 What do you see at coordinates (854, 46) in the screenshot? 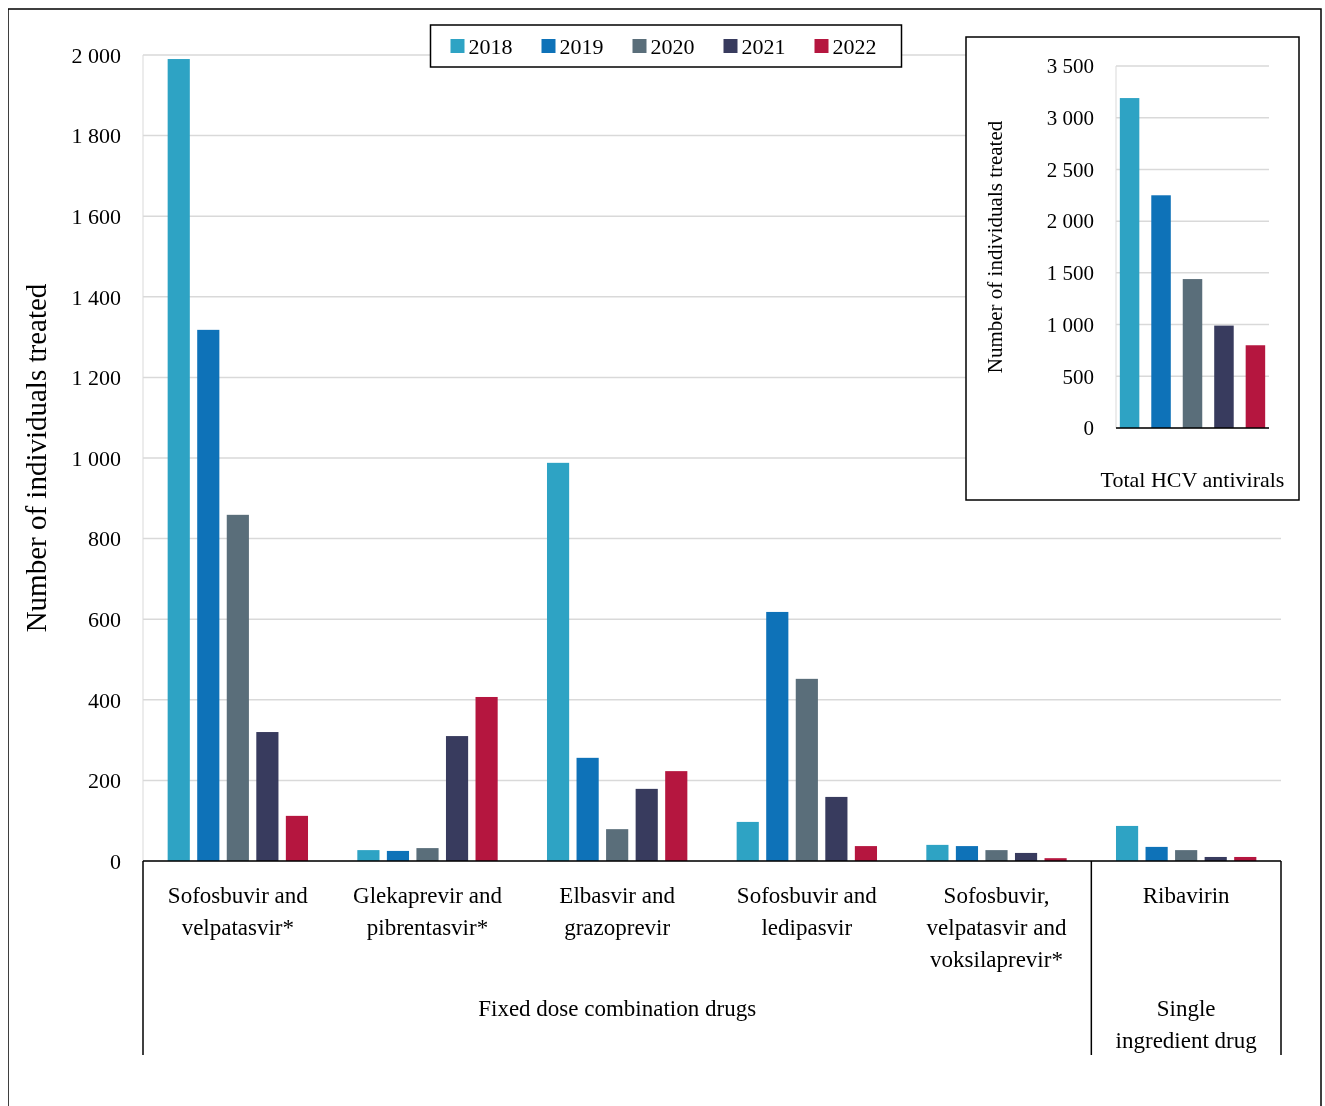
I see `legend-label: 2022` at bounding box center [854, 46].